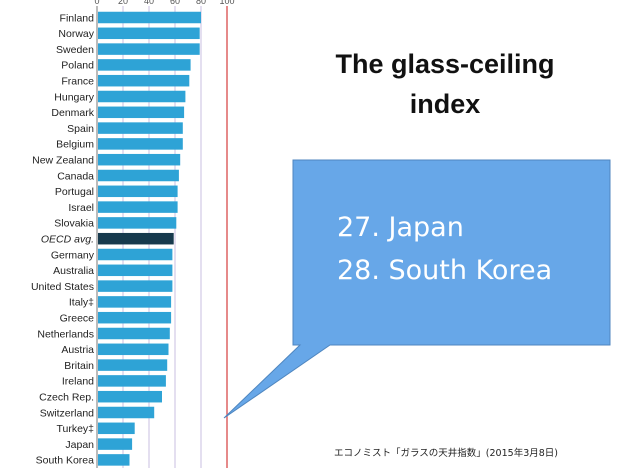 Image resolution: width=640 pixels, height=468 pixels. What do you see at coordinates (138, 175) in the screenshot?
I see `bar-canada` at bounding box center [138, 175].